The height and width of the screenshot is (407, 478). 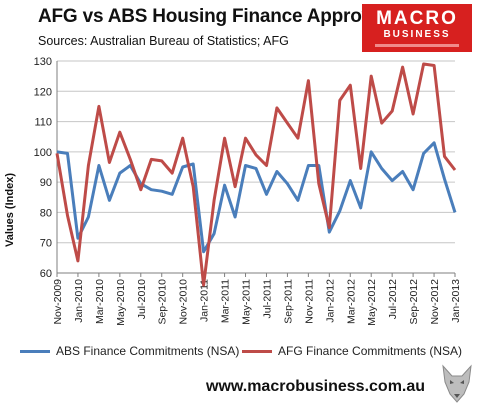 I want to click on y-tick-60: 60, so click(x=46, y=274).